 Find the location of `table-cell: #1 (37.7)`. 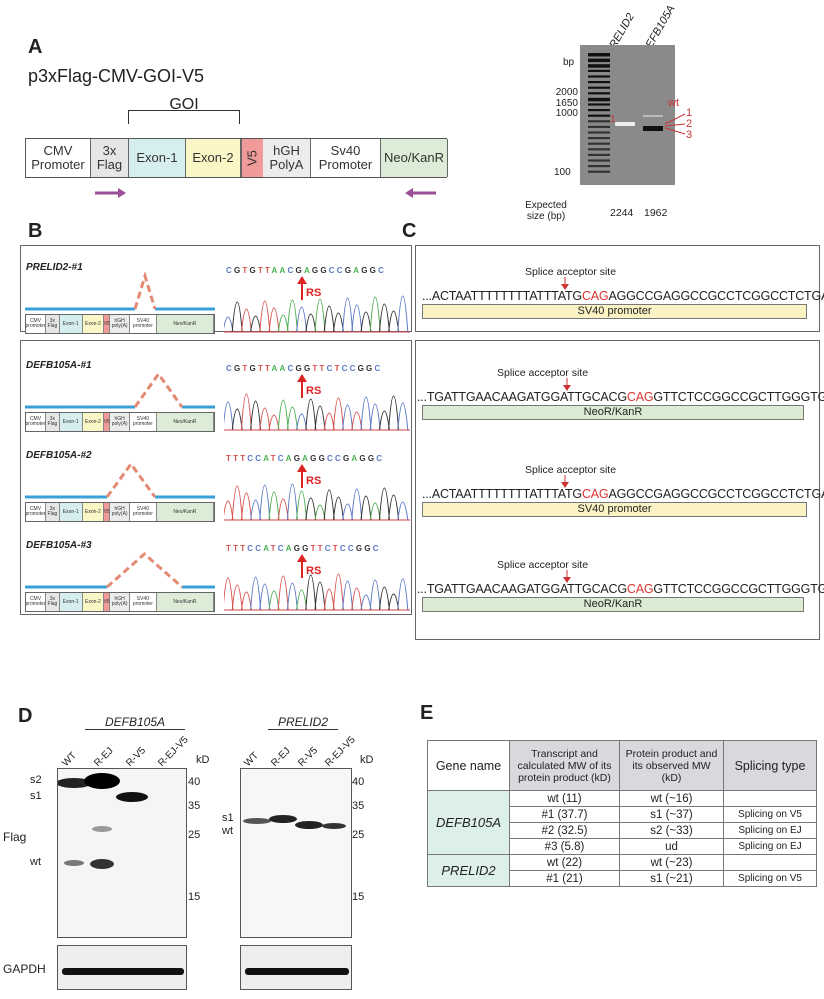

table-cell: #1 (37.7) is located at coordinates (564, 814).